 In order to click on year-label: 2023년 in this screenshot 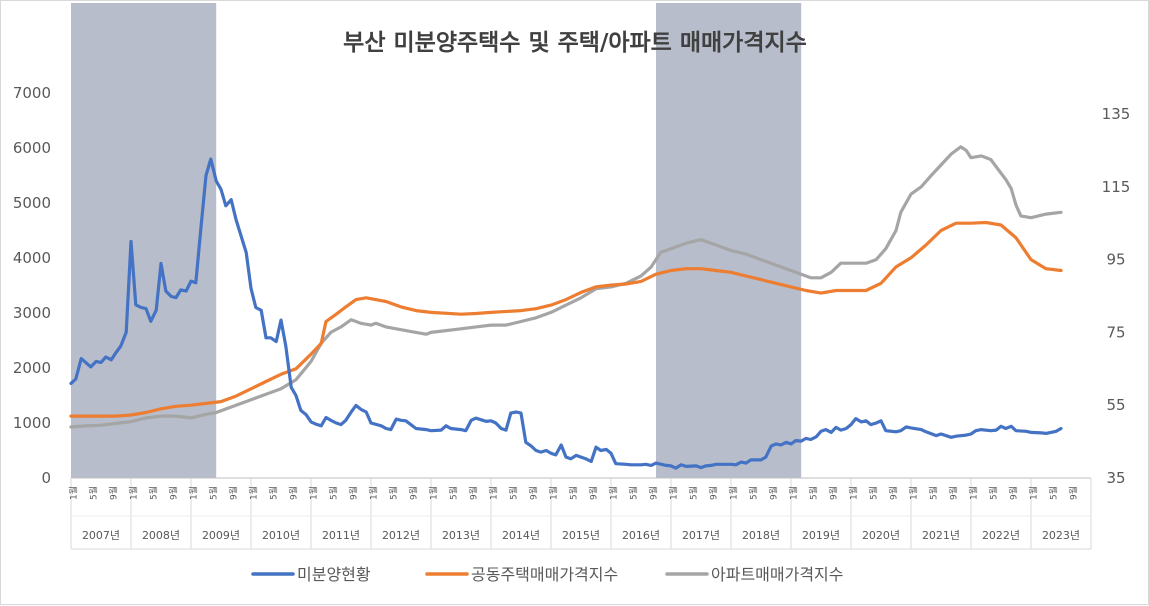, I will do `click(1061, 535)`.